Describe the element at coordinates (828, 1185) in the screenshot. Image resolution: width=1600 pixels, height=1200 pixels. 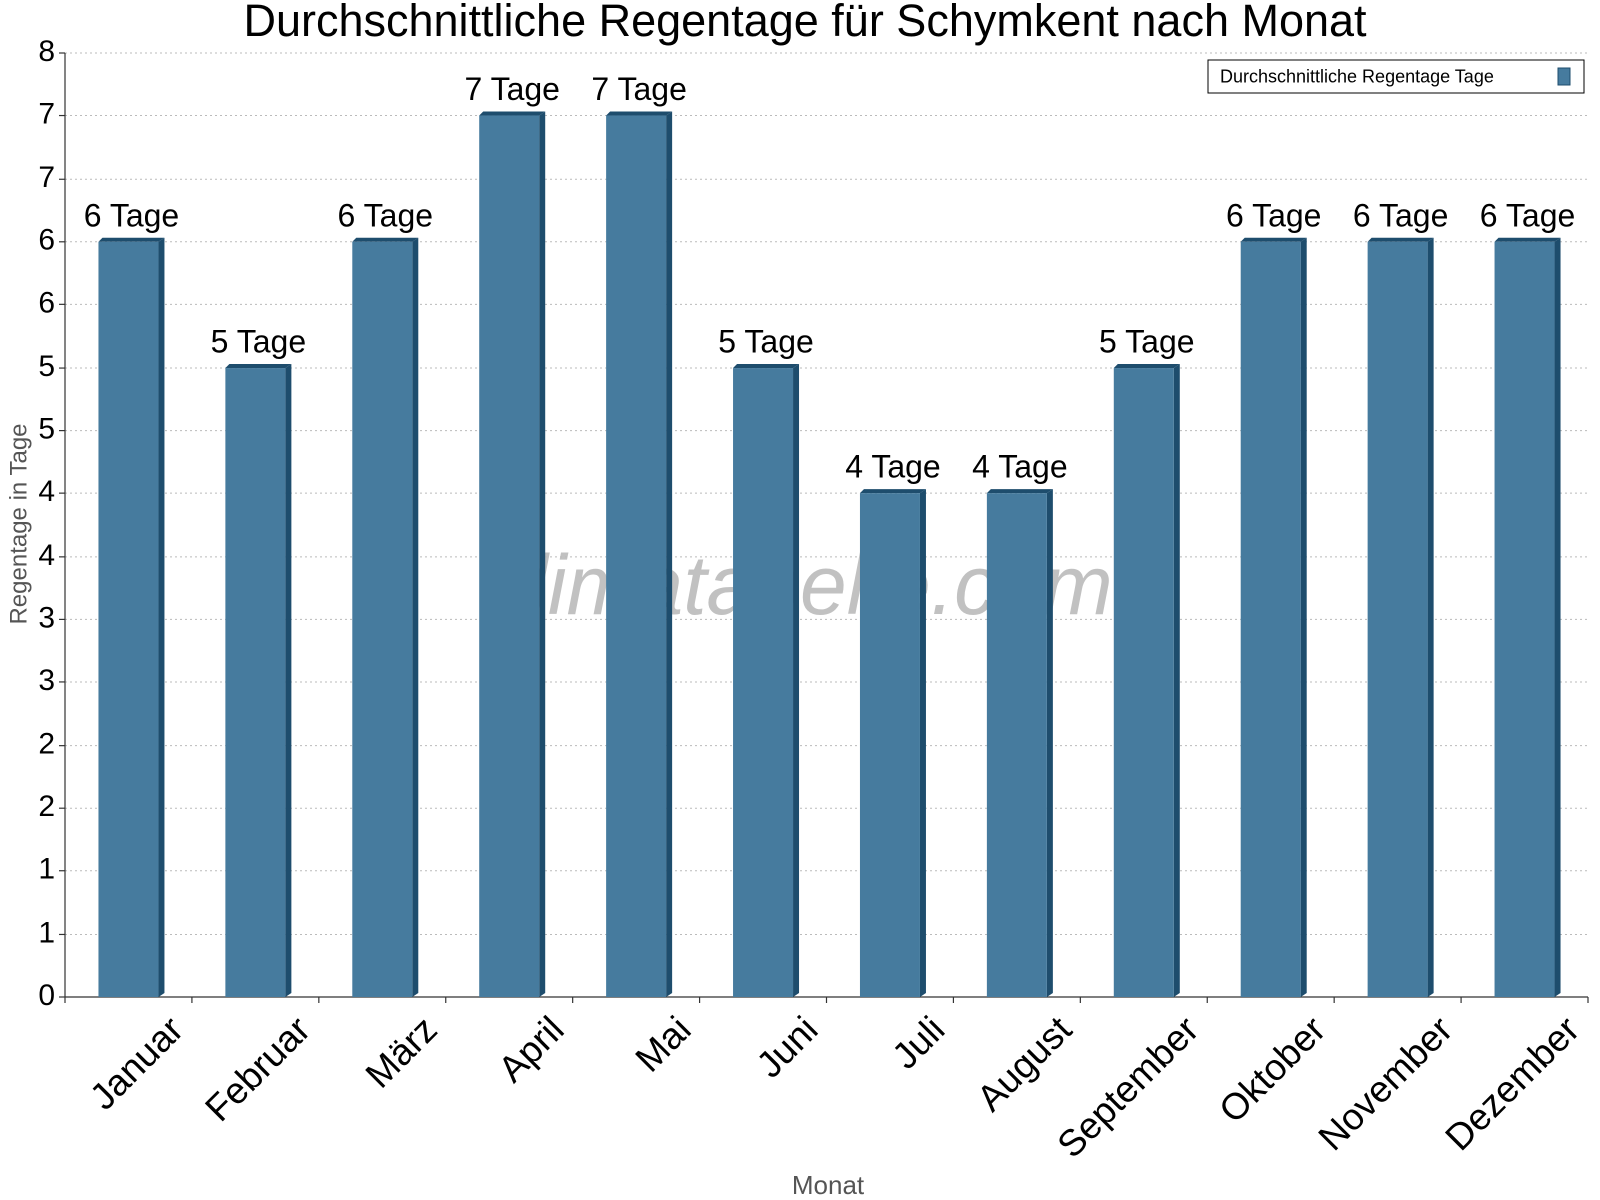
I see `x-axis-title: Monat` at that location.